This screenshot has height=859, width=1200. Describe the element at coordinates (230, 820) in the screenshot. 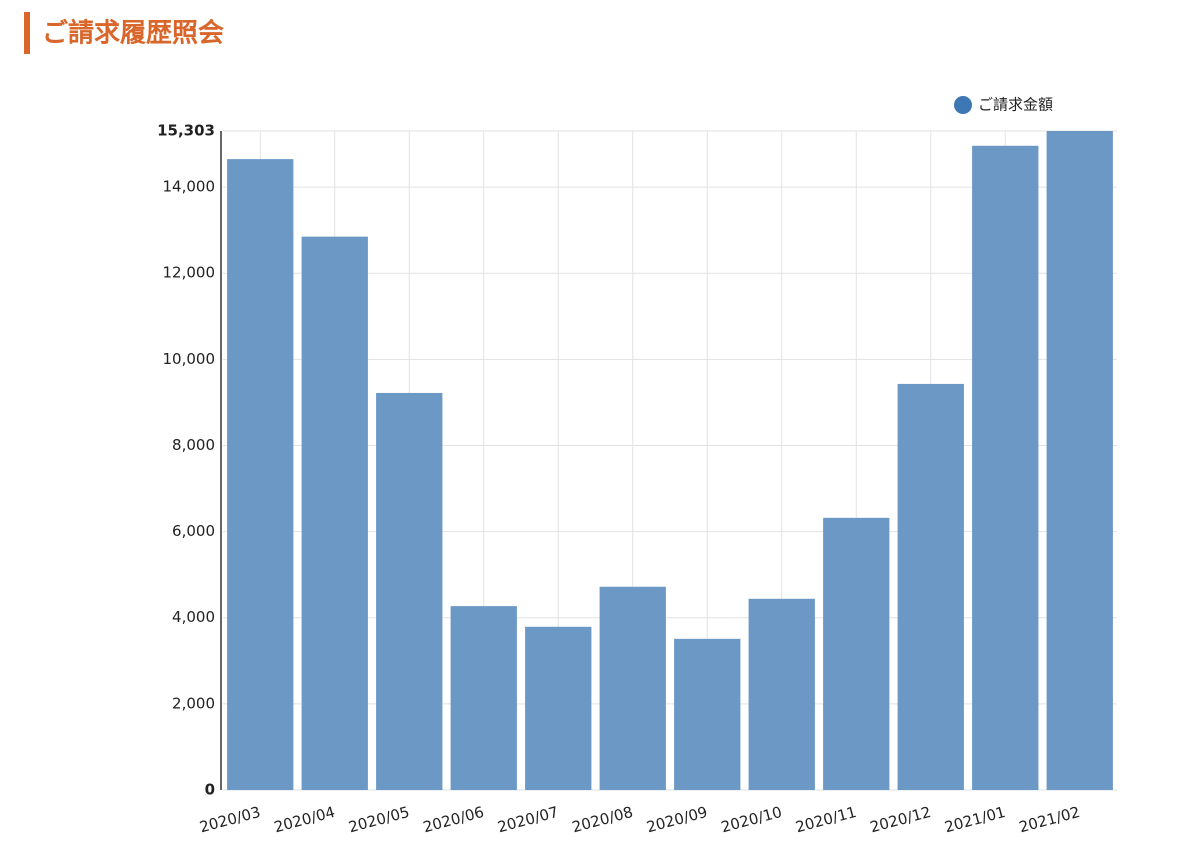

I see `x-tick-label: 2020/03` at that location.